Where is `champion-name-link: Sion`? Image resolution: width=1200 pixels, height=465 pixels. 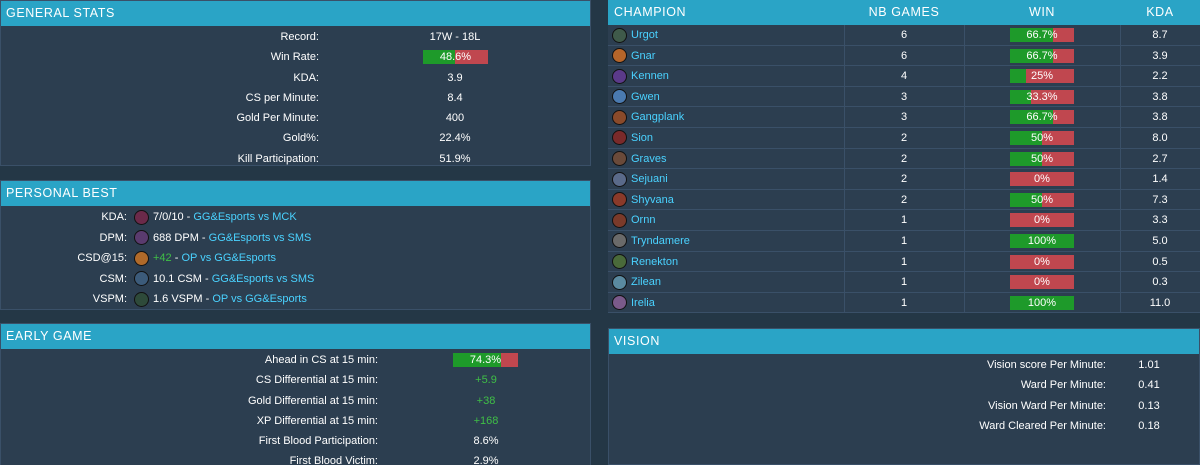
champion-name-link: Sion is located at coordinates (642, 137).